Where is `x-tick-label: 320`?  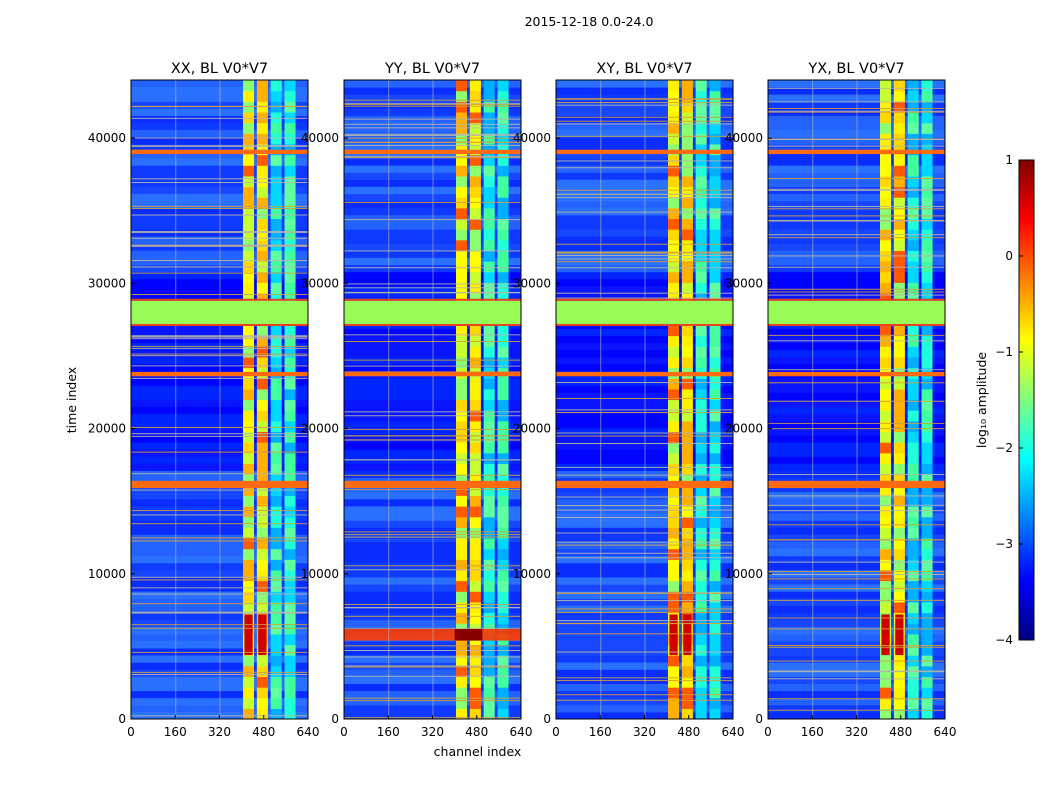
x-tick-label: 320 is located at coordinates (856, 732).